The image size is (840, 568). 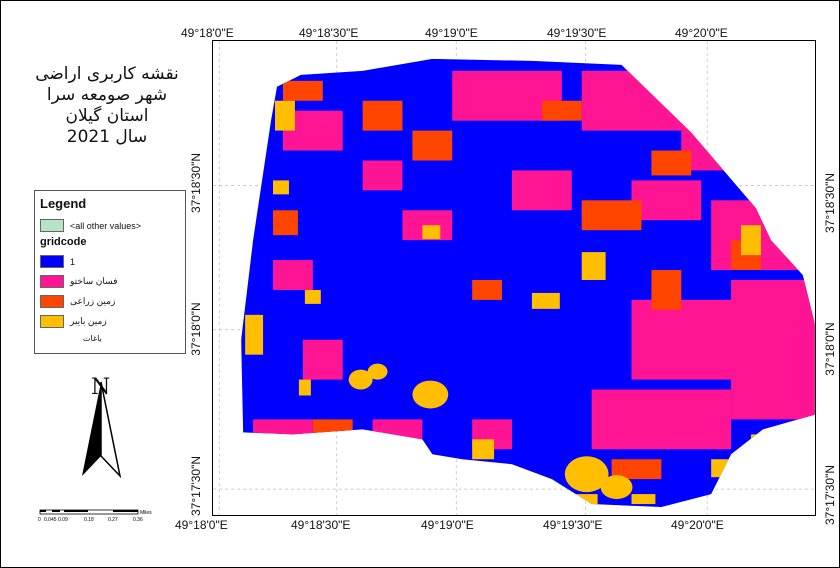 I want to click on bottom-tick-label: 49°18'0"E, so click(x=201, y=525).